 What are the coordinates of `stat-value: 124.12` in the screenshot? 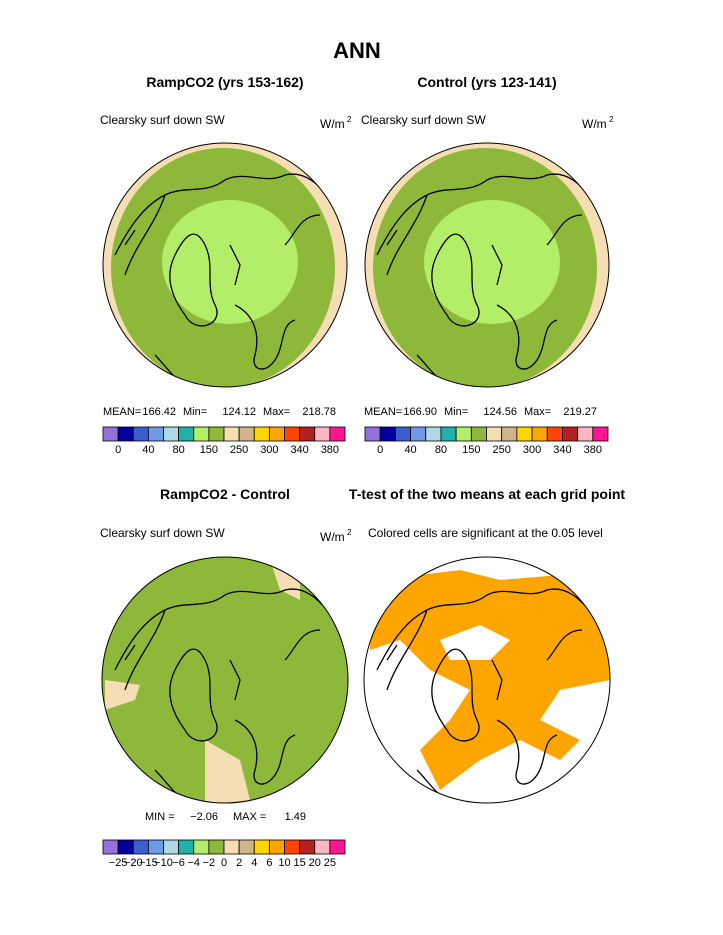 It's located at (239, 412).